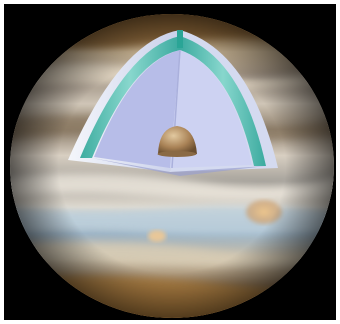 The height and width of the screenshot is (324, 340). Describe the element at coordinates (177, 154) in the screenshot. I see `core-base` at that location.